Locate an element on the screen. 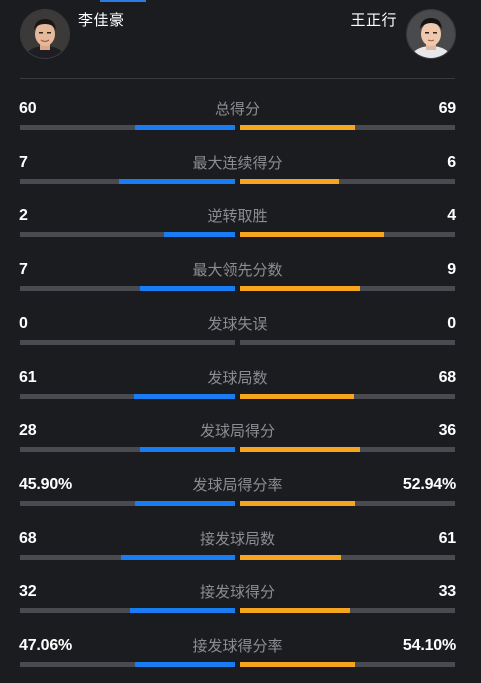 The height and width of the screenshot is (683, 481). left-player-name: 李佳豪 is located at coordinates (101, 20).